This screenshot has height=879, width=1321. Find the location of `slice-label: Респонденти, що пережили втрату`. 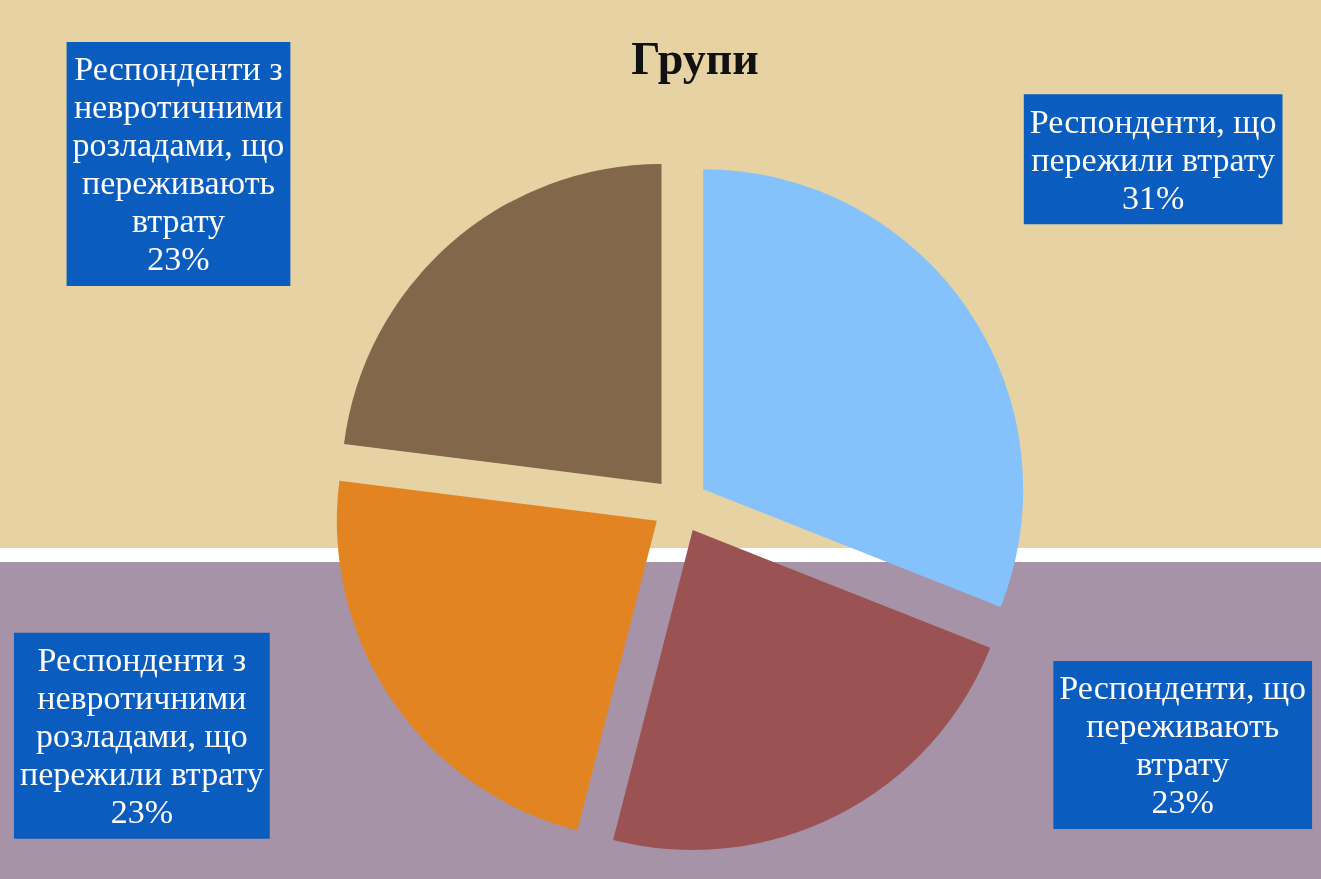

slice-label: Респонденти, що пережили втрату is located at coordinates (1153, 140).